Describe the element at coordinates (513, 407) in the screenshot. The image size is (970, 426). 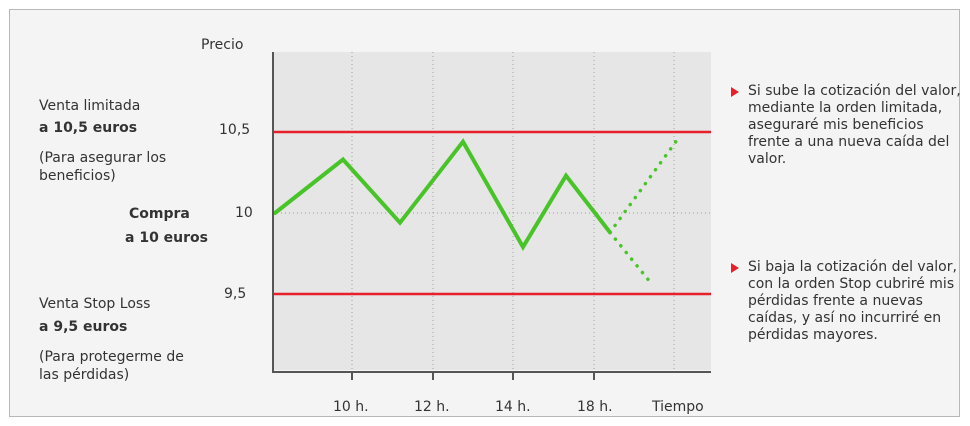
I see `x-tick-label: 14 h.` at that location.